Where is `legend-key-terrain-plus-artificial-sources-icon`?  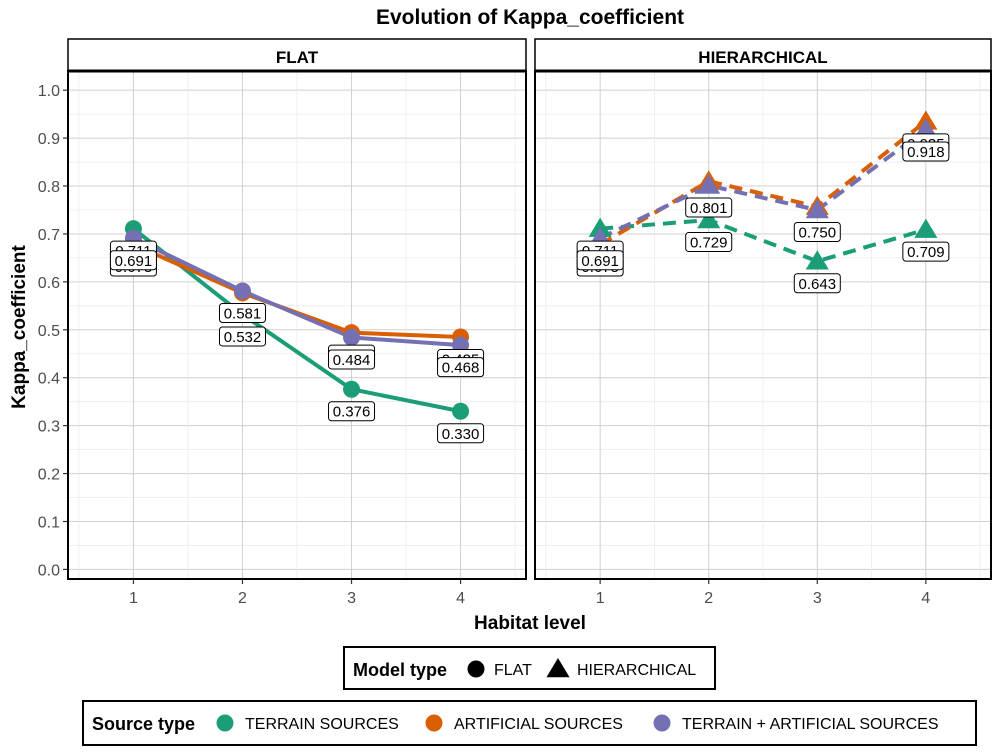
legend-key-terrain-plus-artificial-sources-icon is located at coordinates (662, 723).